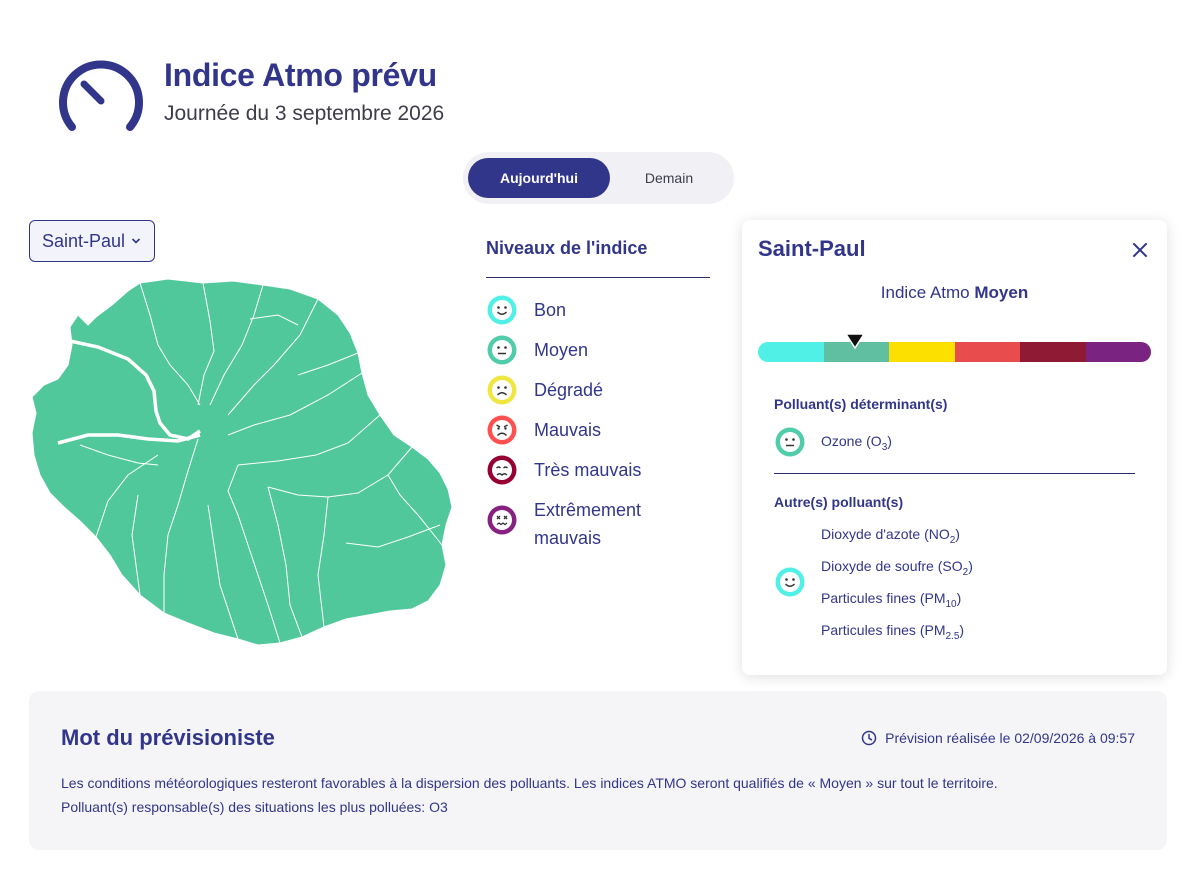 This screenshot has width=1193, height=884. What do you see at coordinates (839, 502) in the screenshot?
I see `others-title: Autre(s) polluant(s)` at bounding box center [839, 502].